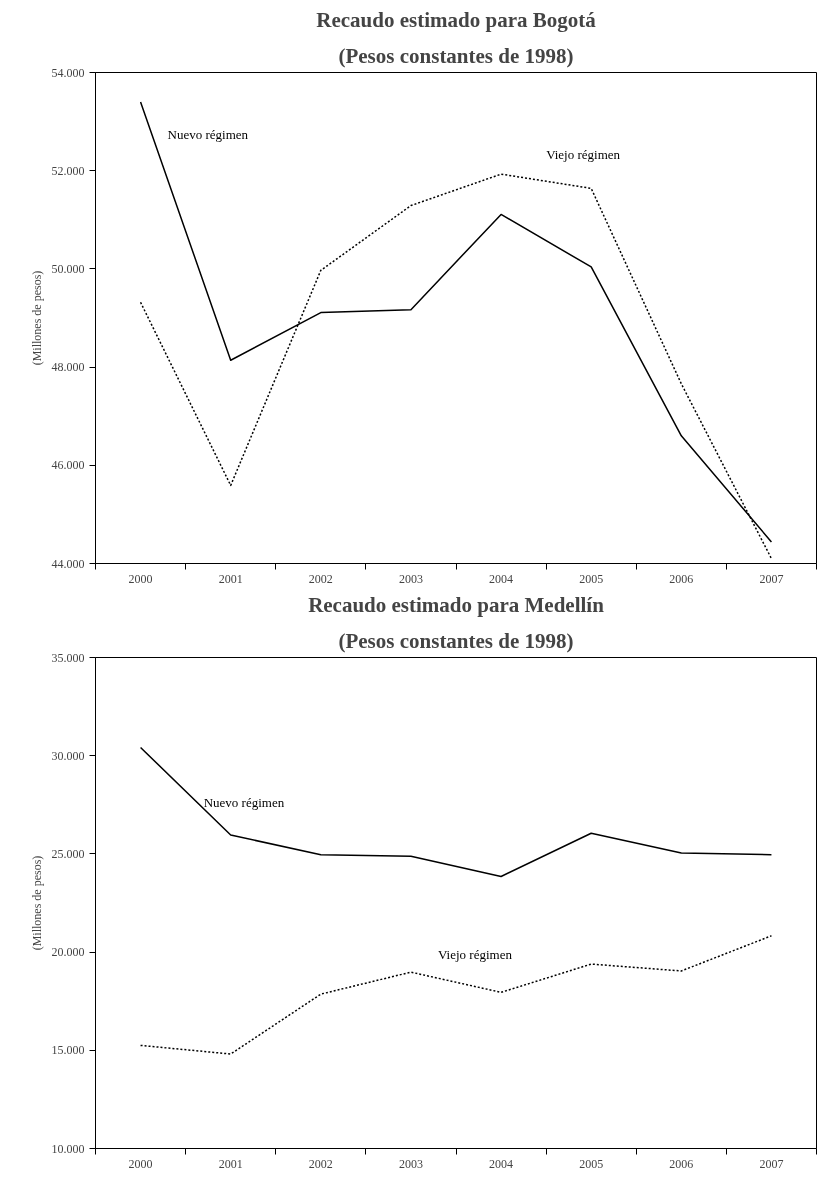  Describe the element at coordinates (68, 72) in the screenshot. I see `y-tick-label: 54.000` at that location.